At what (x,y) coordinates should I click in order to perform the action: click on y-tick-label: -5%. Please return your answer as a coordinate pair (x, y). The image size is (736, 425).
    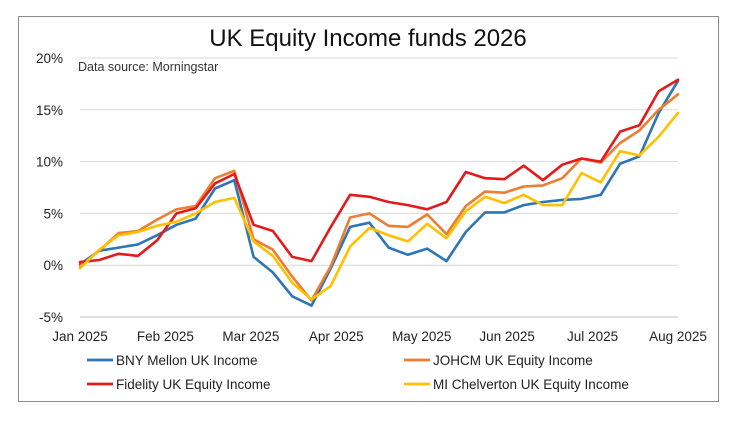
    Looking at the image, I should click on (51, 317).